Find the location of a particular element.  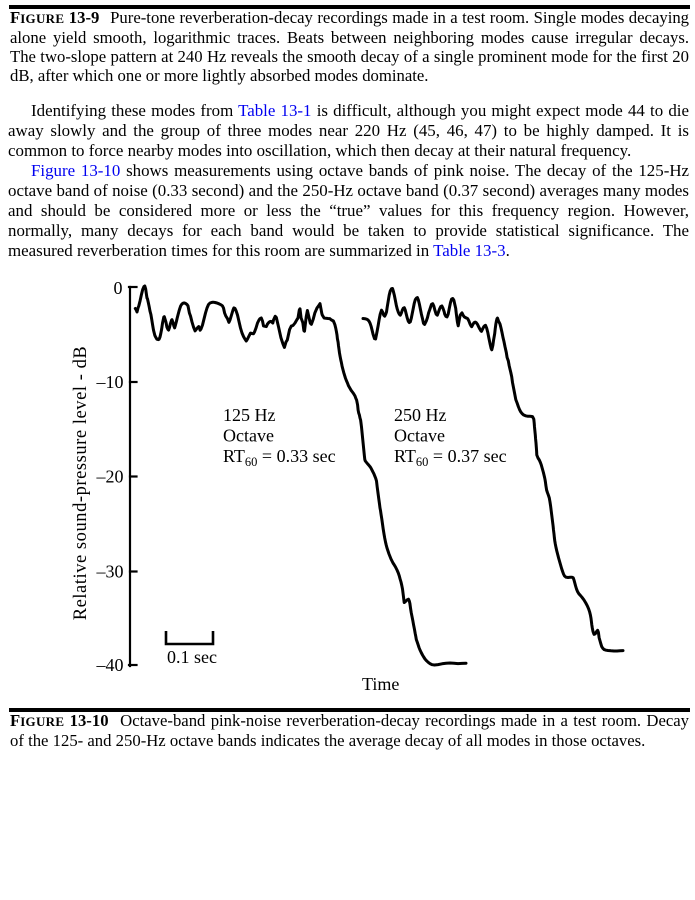

svg-text: –40 is located at coordinates (110, 665).